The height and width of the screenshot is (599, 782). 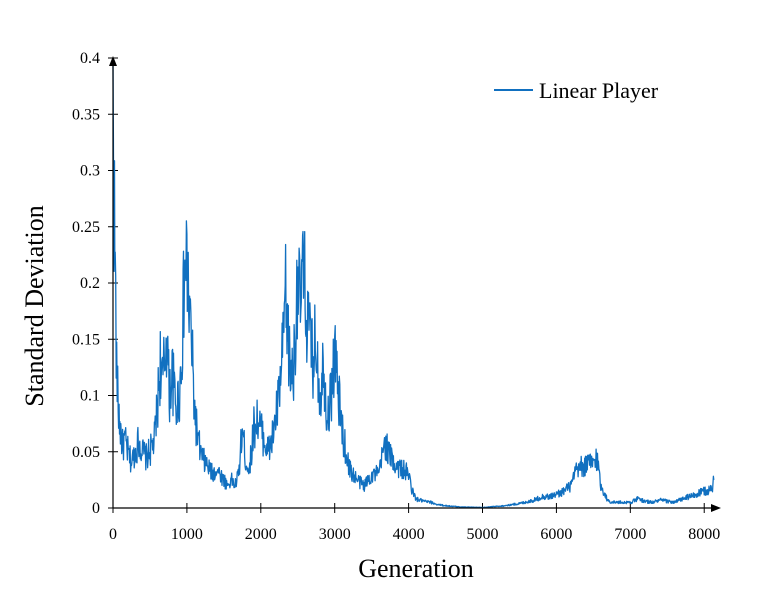 I want to click on y-axis-ticks: 0 0.05 0.1 0.15 0.2 0.25 0.3 0.35 0.4, so click(x=95, y=283).